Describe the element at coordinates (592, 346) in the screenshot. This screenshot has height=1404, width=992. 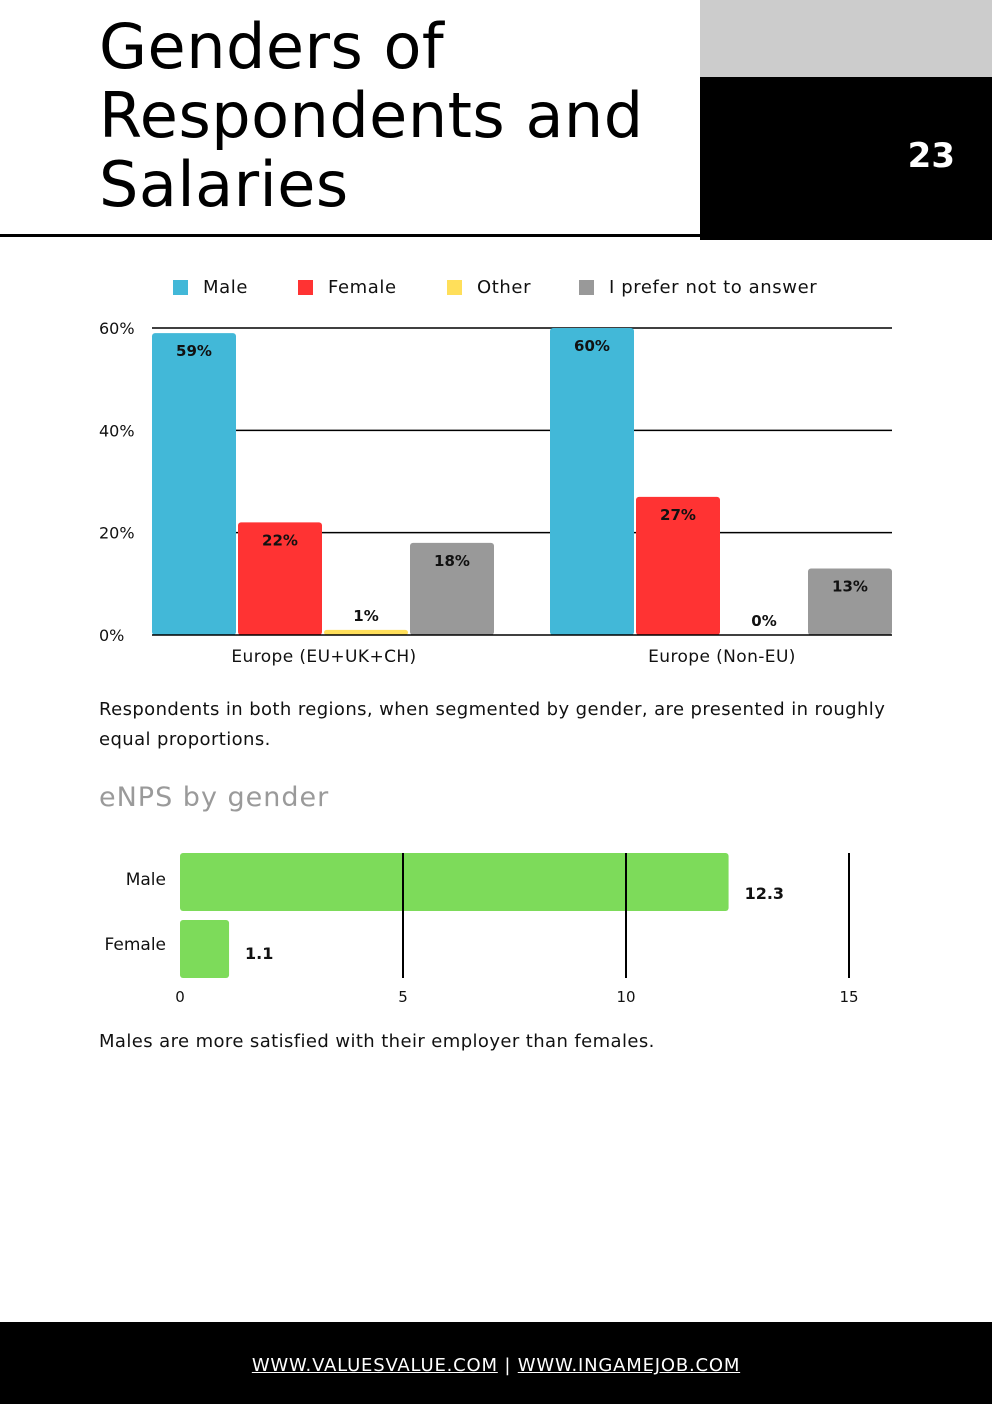
I see `data-label: 60%` at that location.